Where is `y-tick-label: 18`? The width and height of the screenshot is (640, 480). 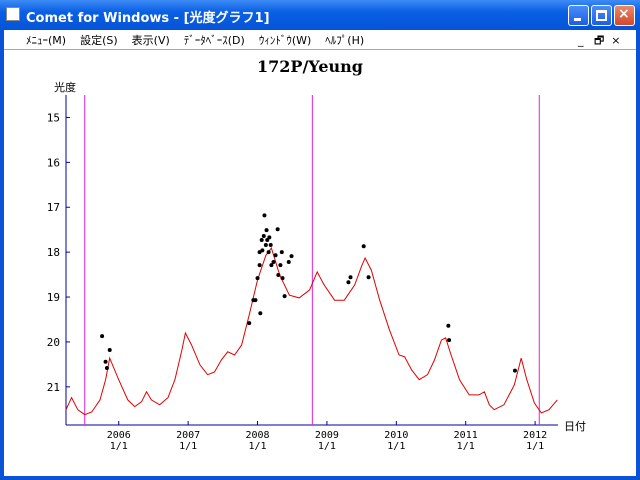
y-tick-label: 18 is located at coordinates (53, 252).